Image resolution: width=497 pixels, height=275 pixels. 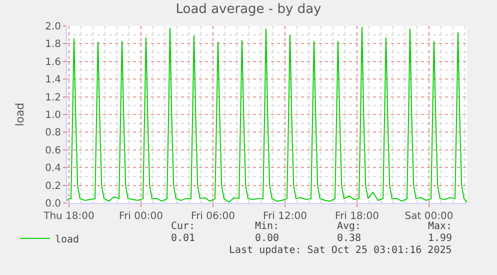 I want to click on x-tick-label: Fri 18:00, so click(x=357, y=216).